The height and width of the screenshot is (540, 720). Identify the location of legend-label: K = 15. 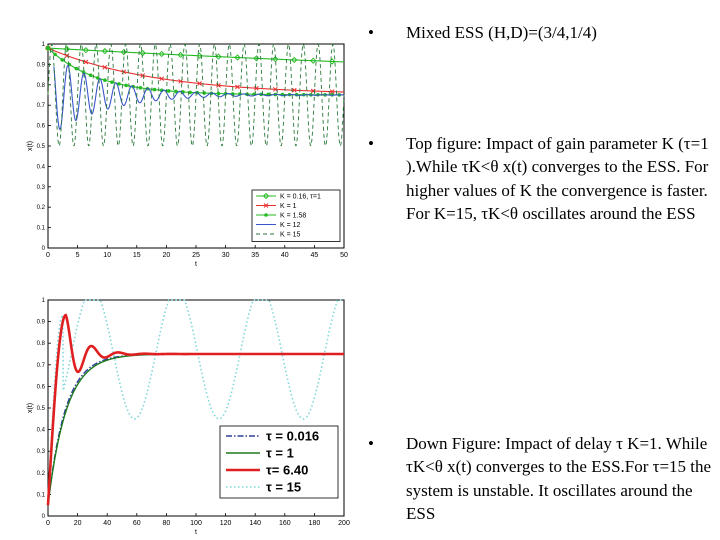
(290, 235).